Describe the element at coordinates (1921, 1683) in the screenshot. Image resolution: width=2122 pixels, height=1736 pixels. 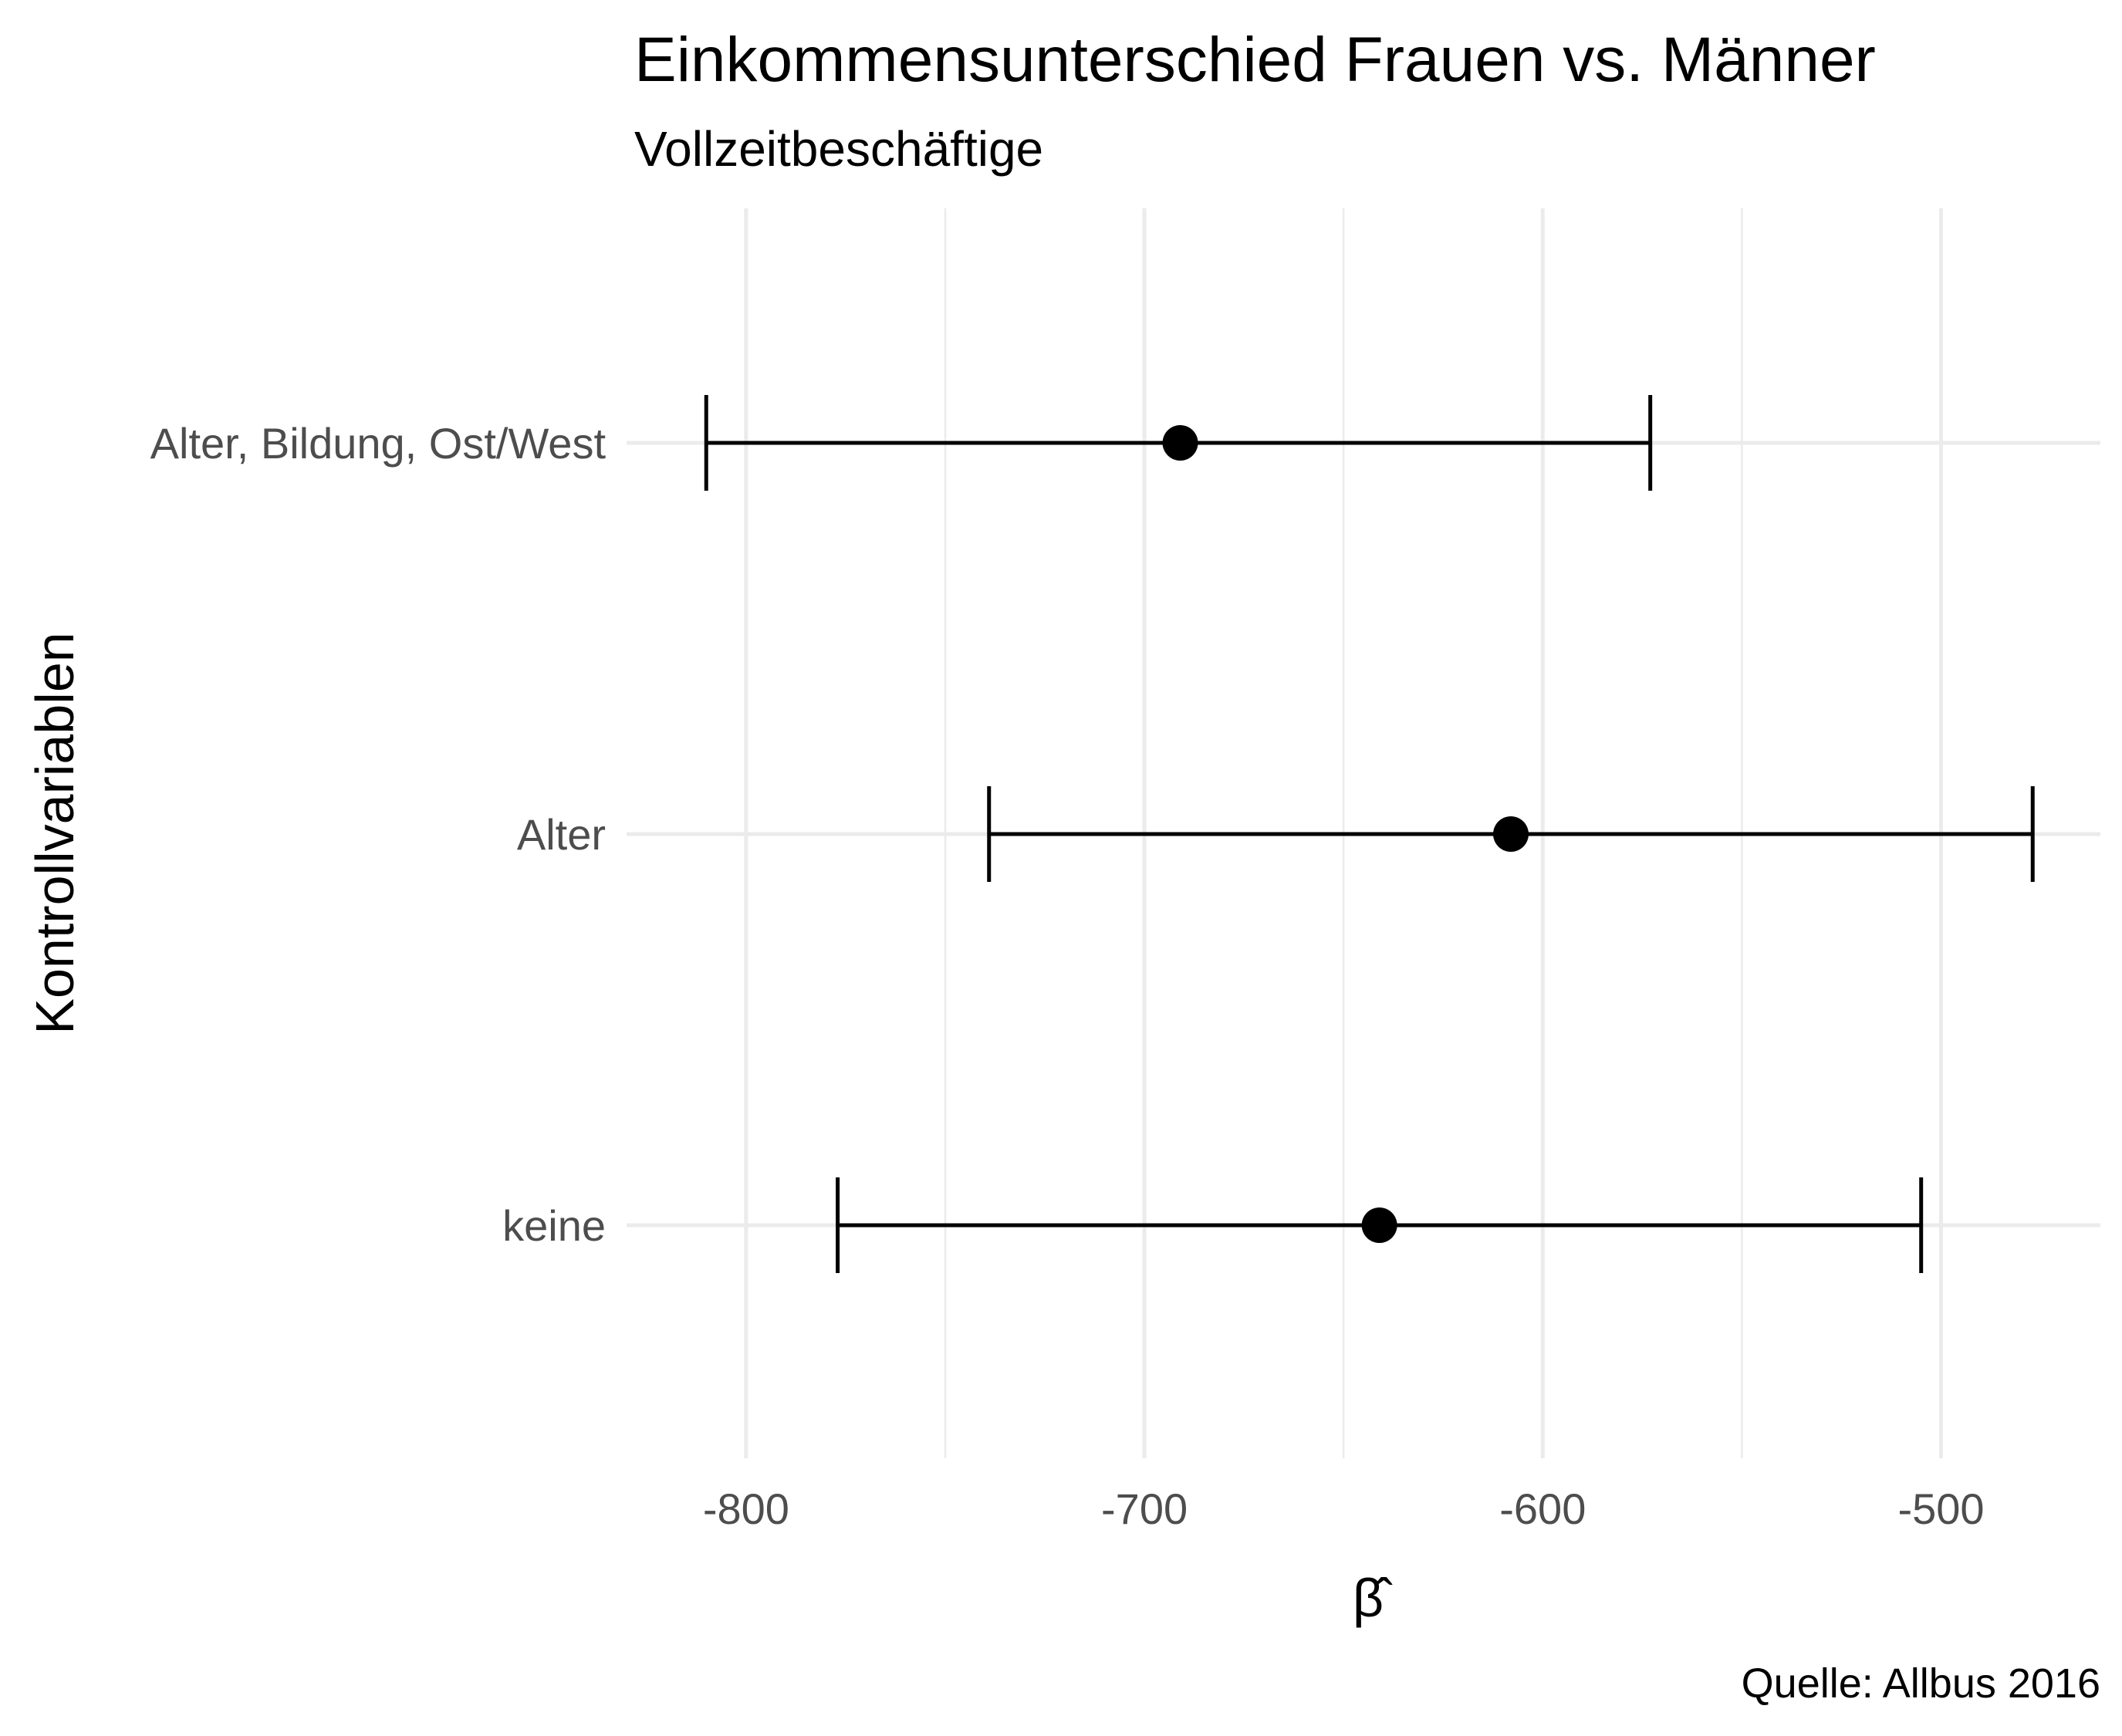
I see `chart-caption: Quelle: Allbus 2016` at that location.